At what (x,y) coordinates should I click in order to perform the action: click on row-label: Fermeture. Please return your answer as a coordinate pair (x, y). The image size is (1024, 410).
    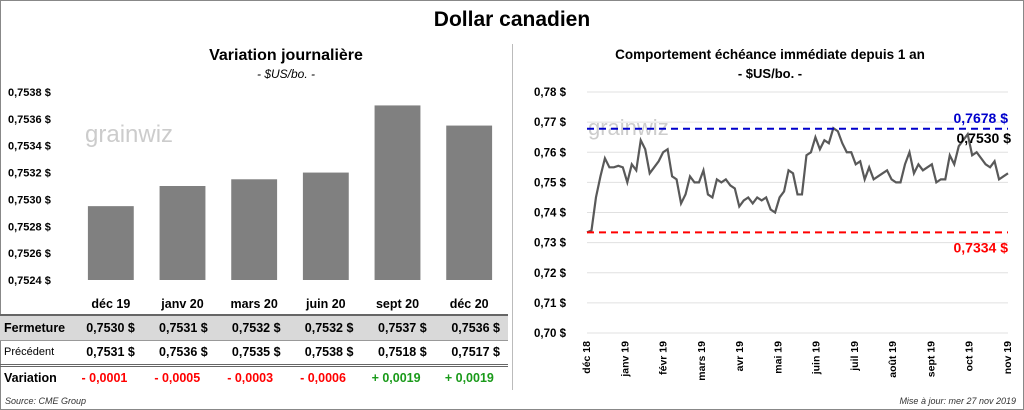
    Looking at the image, I should click on (35, 327).